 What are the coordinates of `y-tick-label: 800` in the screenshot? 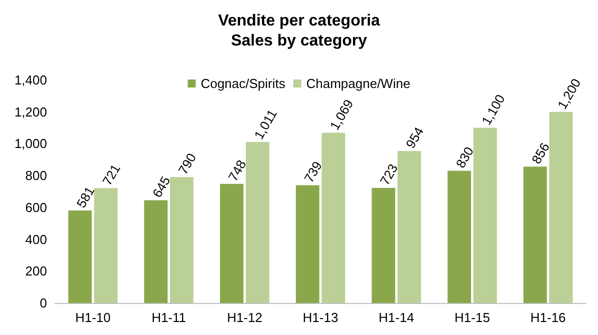 It's located at (36, 176).